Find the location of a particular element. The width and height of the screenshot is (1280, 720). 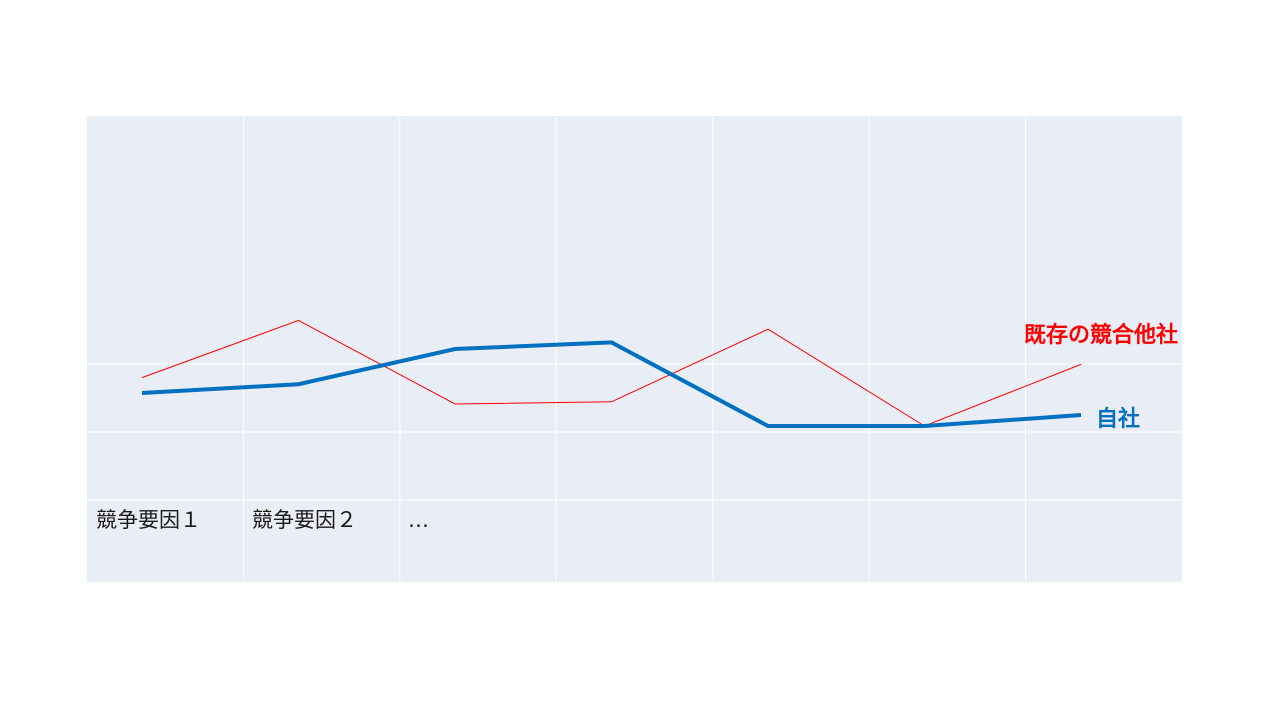

factor-label-1: 競争要因１ is located at coordinates (148, 520).